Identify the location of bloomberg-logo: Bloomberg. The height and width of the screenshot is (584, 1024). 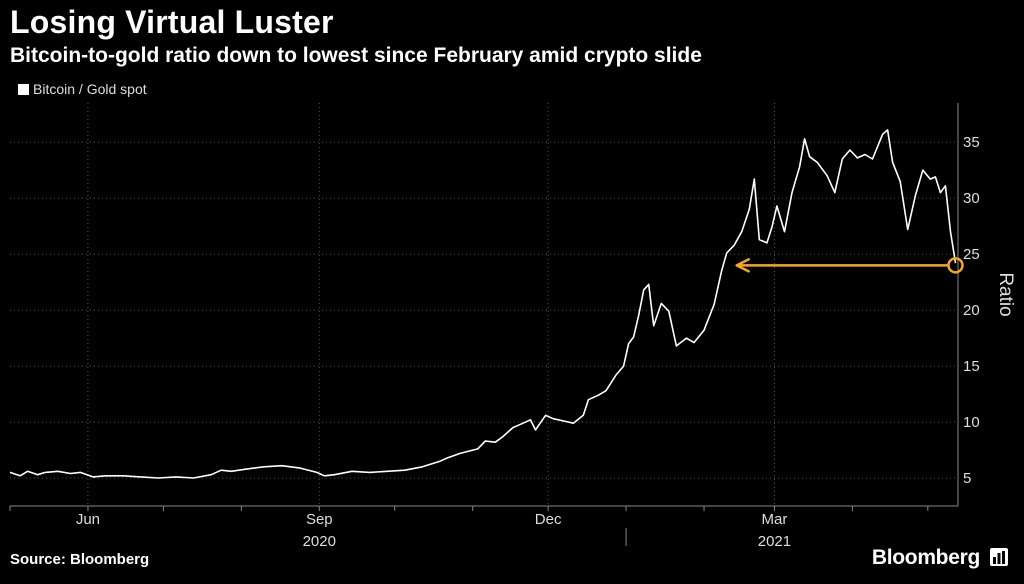
(925, 557).